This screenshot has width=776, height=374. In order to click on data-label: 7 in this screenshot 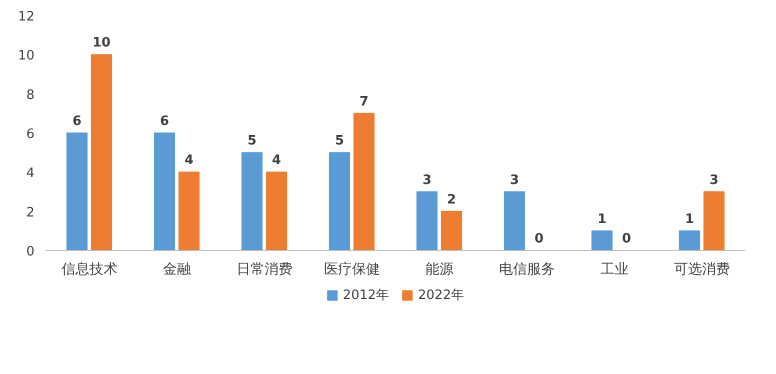, I will do `click(364, 102)`.